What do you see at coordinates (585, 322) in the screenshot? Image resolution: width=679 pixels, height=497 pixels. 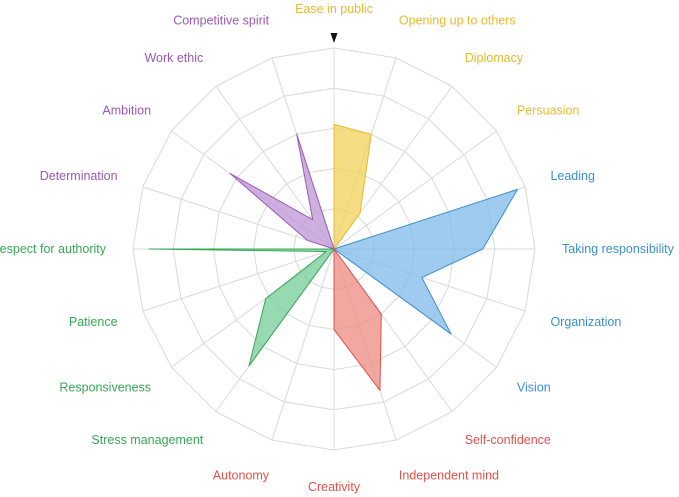 I see `axis-label: Organization` at bounding box center [585, 322].